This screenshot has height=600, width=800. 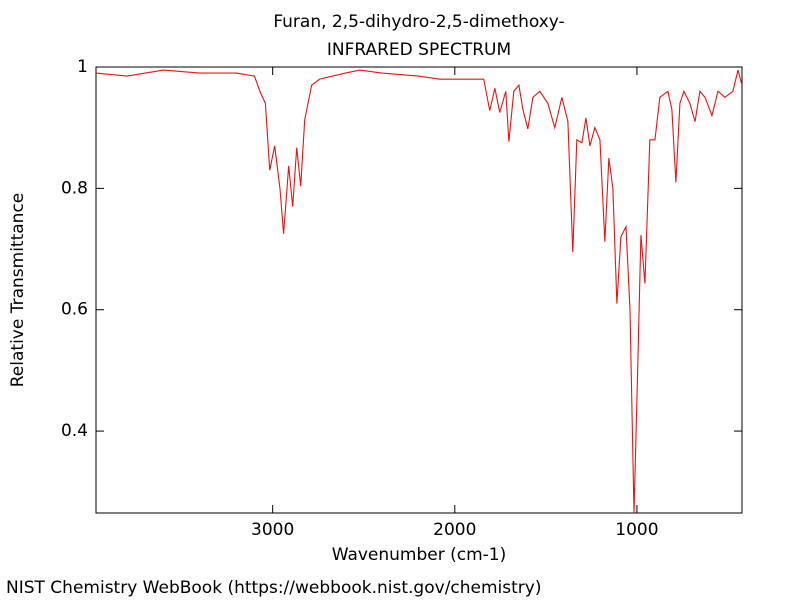 I want to click on y-tick-label: 1, so click(x=82, y=67).